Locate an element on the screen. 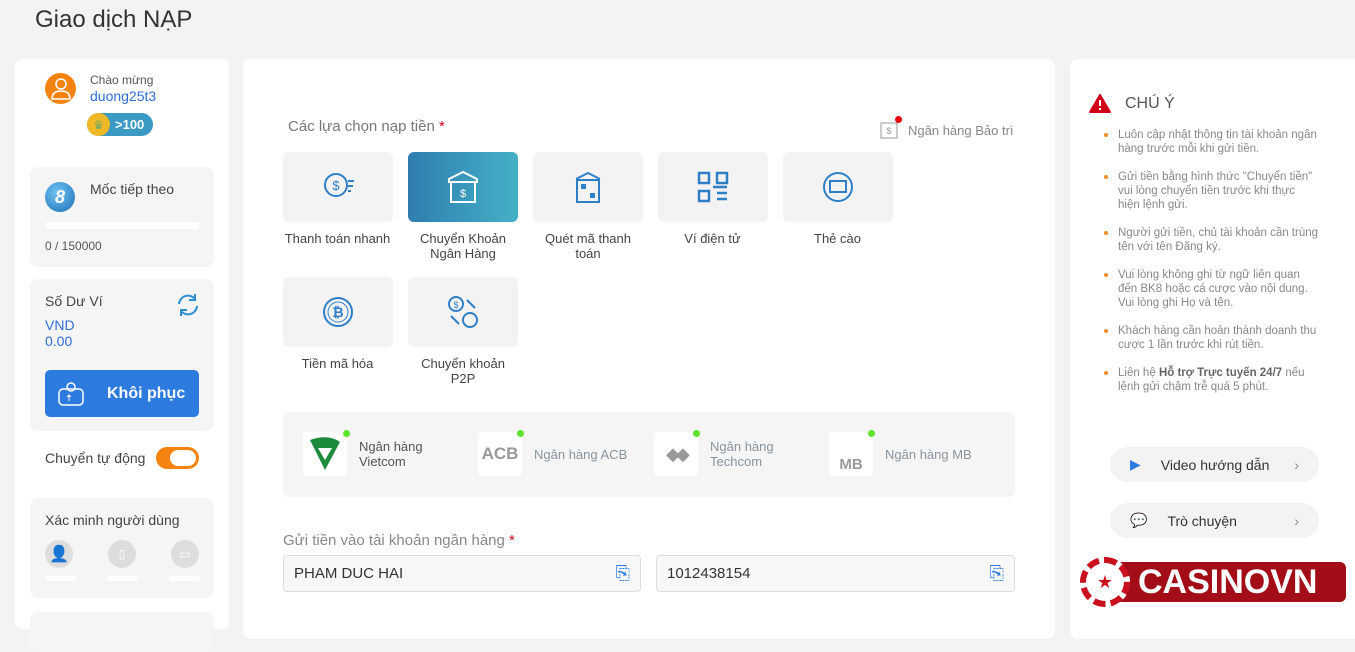 The width and height of the screenshot is (1355, 652). level-text: >100 is located at coordinates (130, 124).